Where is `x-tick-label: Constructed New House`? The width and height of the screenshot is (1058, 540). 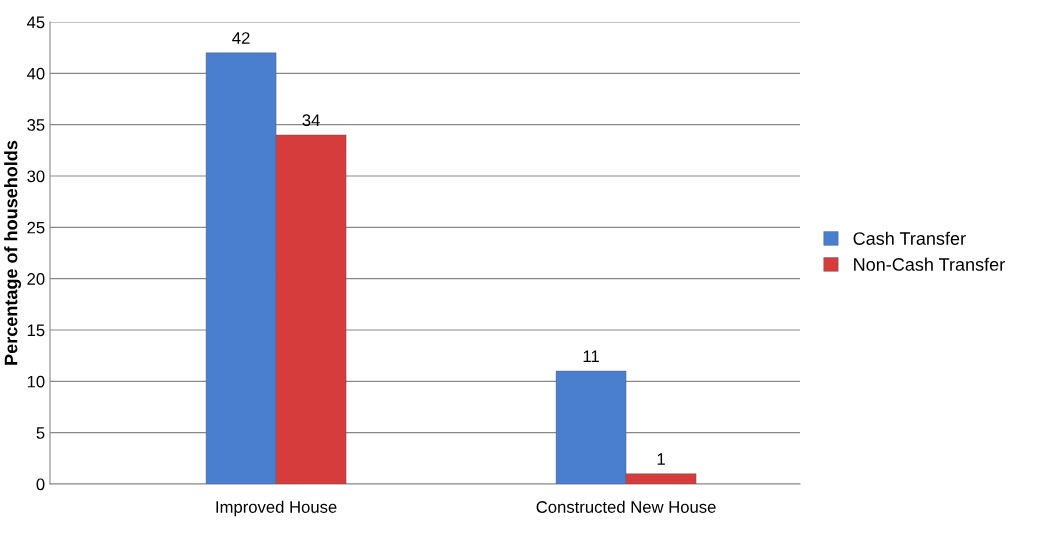 x-tick-label: Constructed New House is located at coordinates (626, 506).